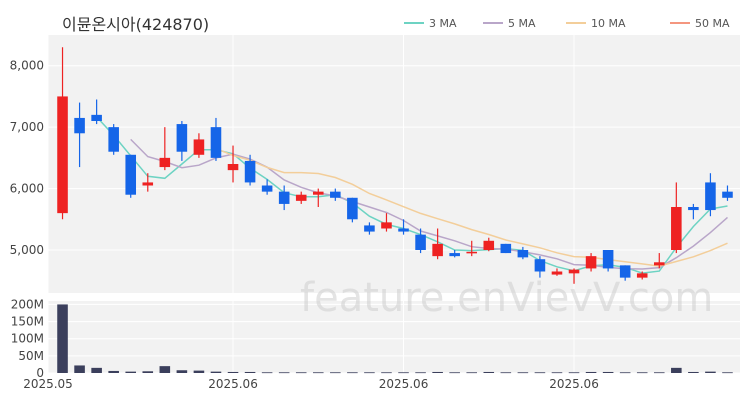 This screenshot has height=400, width=750. Describe the element at coordinates (712, 23) in the screenshot. I see `legend-label: 50 MA` at that location.